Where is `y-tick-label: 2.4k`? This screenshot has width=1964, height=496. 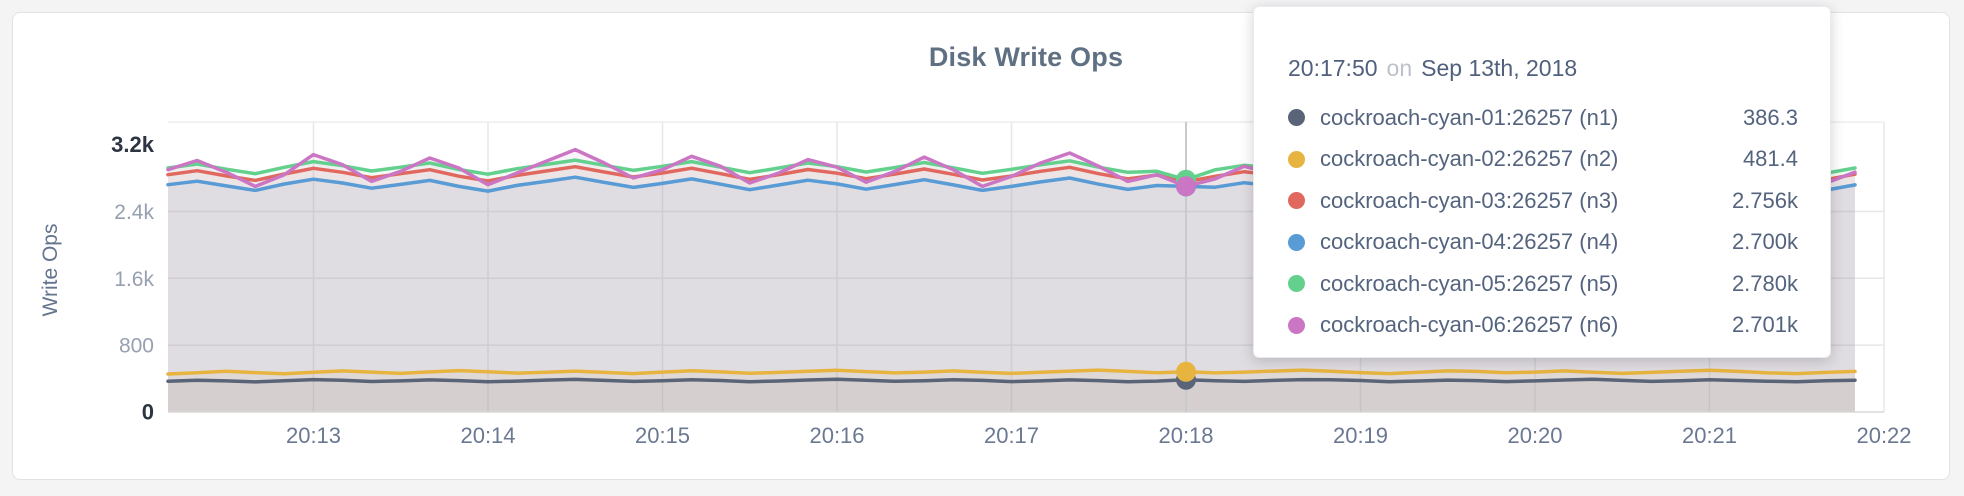 y-tick-label: 2.4k is located at coordinates (134, 212).